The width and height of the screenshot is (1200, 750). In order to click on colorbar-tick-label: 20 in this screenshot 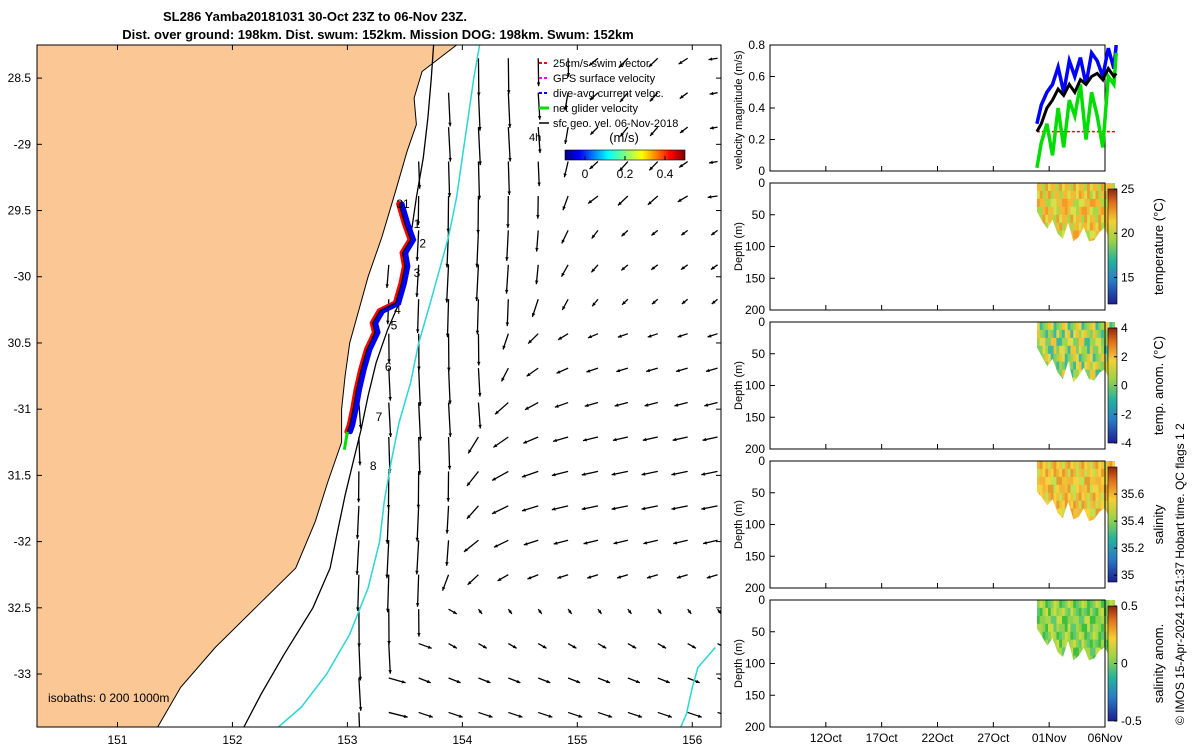, I will do `click(1128, 233)`.